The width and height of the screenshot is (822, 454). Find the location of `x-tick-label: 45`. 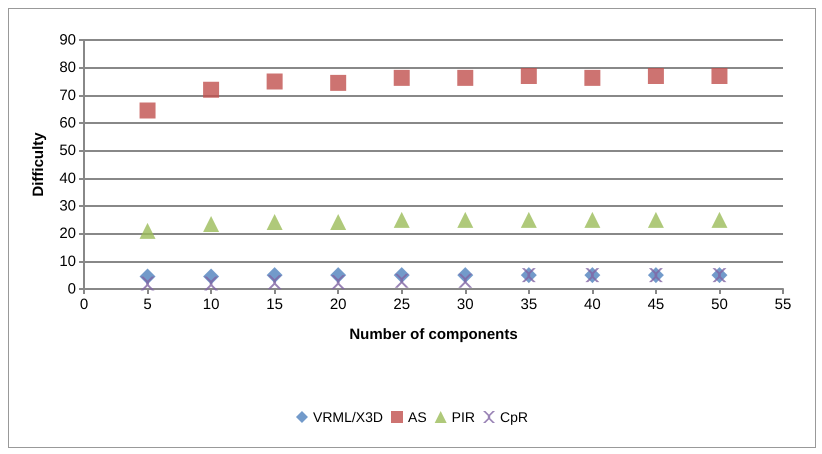

x-tick-label: 45 is located at coordinates (656, 304).